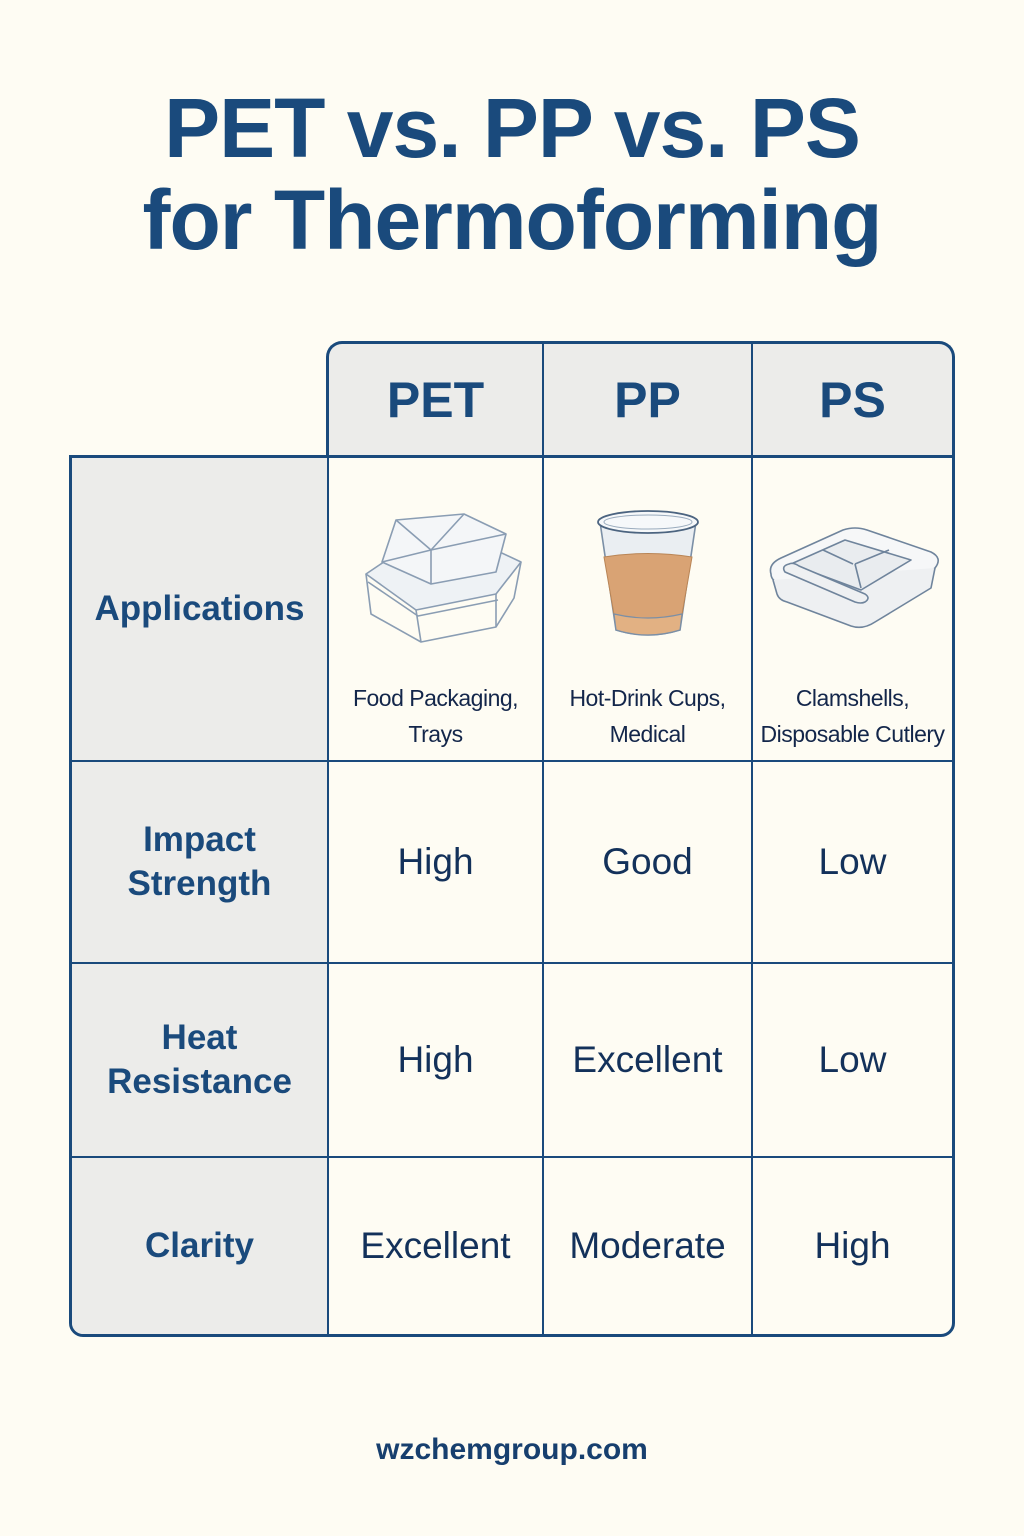 This screenshot has height=1536, width=1024. I want to click on cell-pet-impact-strength: High, so click(436, 862).